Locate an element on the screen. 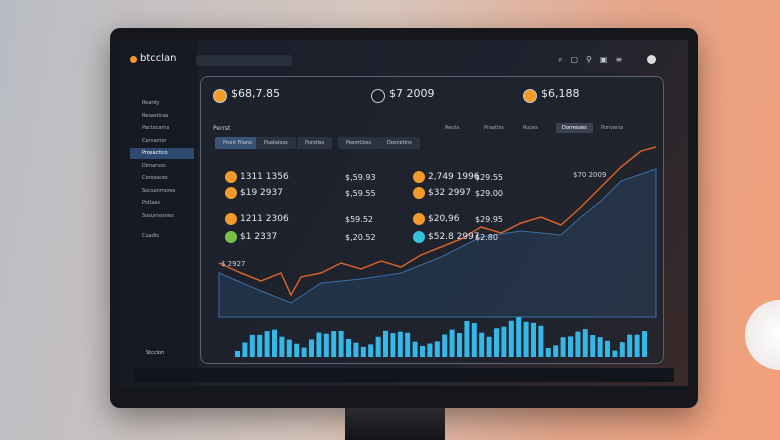 The width and height of the screenshot is (780, 440). tab: Ponverss is located at coordinates (612, 128).